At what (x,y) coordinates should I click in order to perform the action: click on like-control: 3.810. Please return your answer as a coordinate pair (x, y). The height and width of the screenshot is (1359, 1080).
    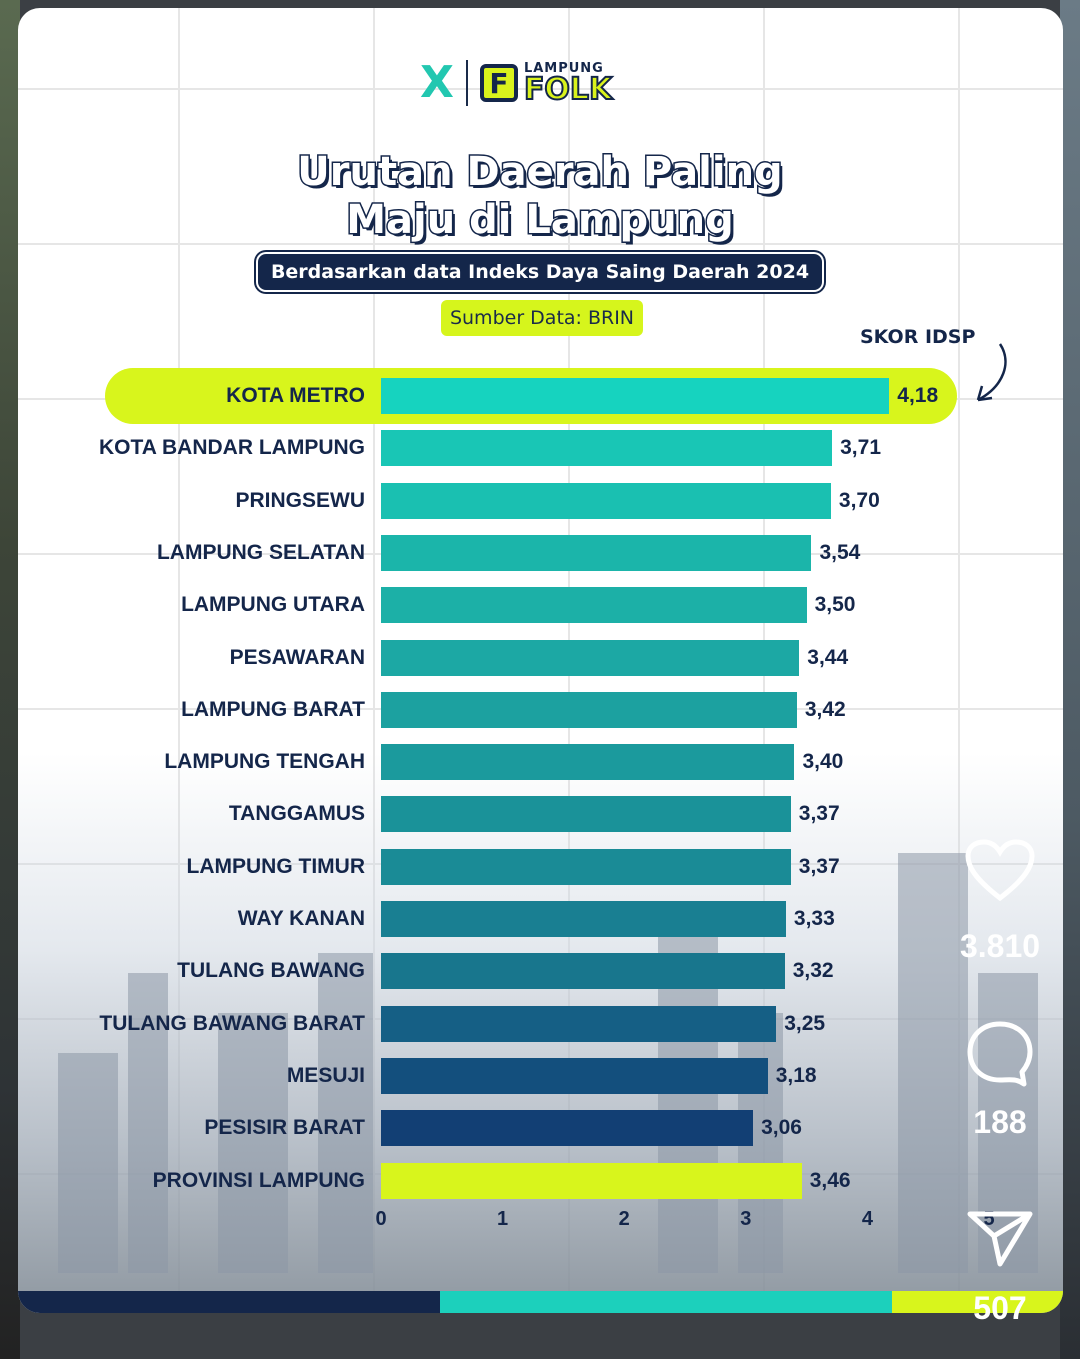
    Looking at the image, I should click on (1000, 901).